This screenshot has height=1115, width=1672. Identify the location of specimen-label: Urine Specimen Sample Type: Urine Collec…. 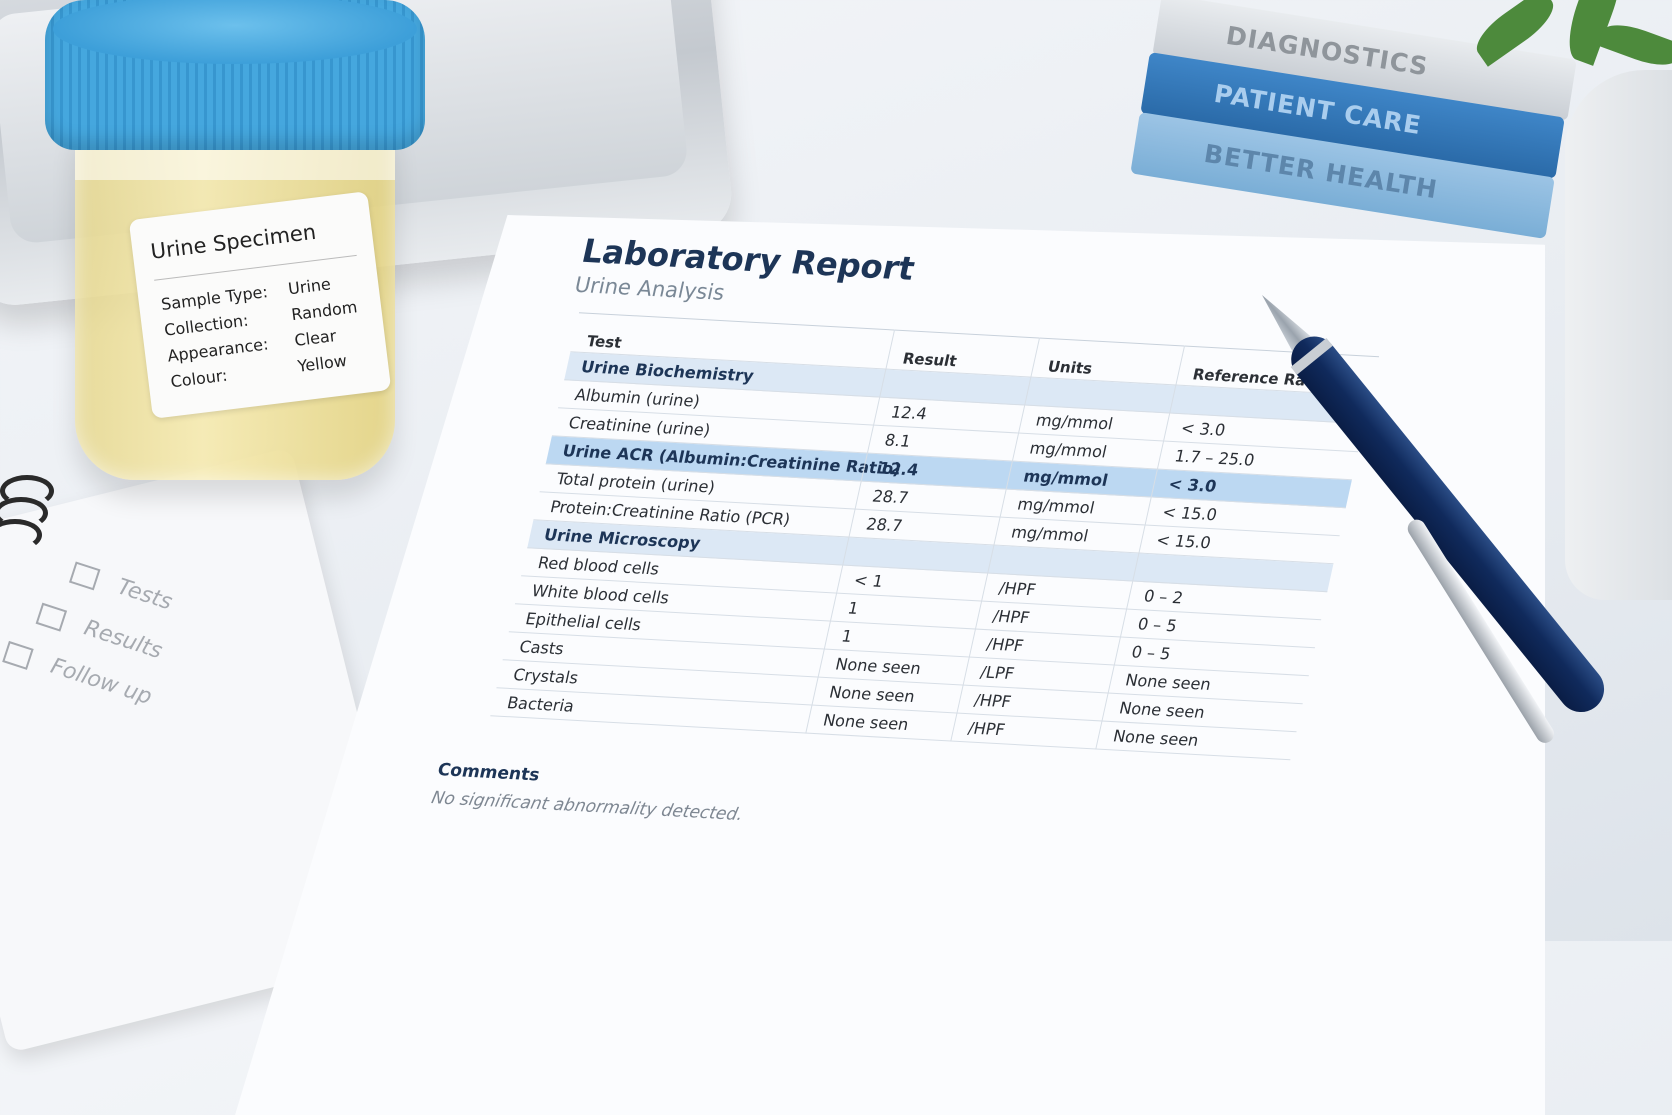
(260, 305).